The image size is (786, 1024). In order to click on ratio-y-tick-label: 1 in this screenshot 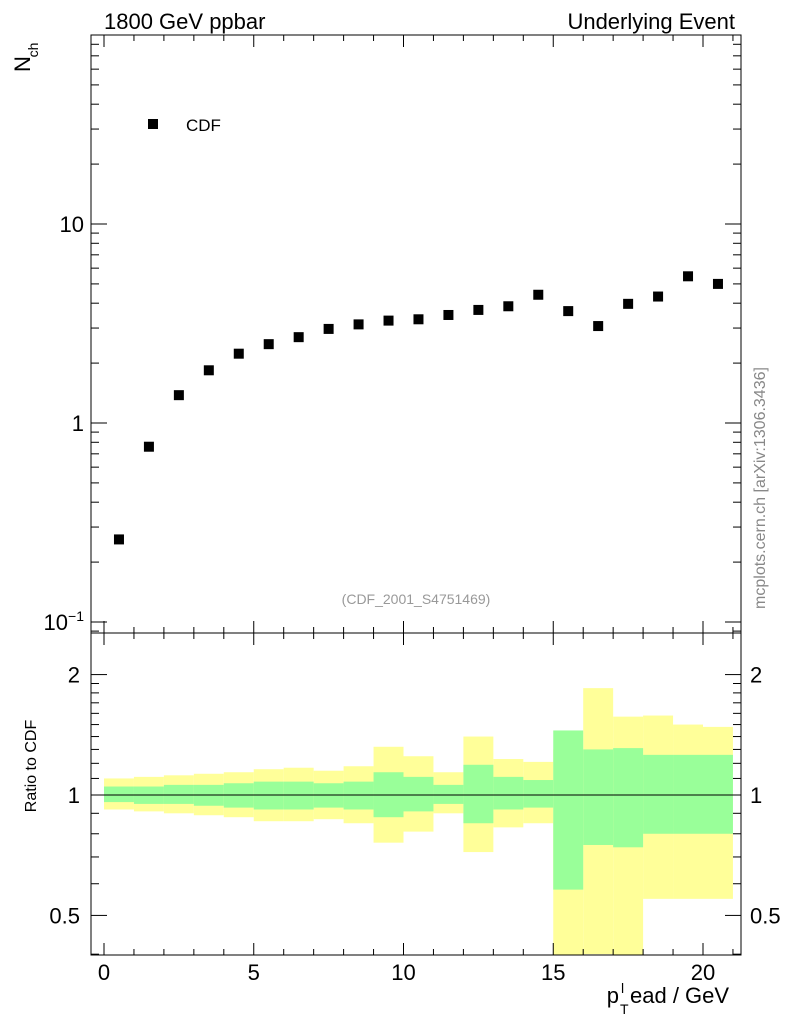, I will do `click(74, 795)`.